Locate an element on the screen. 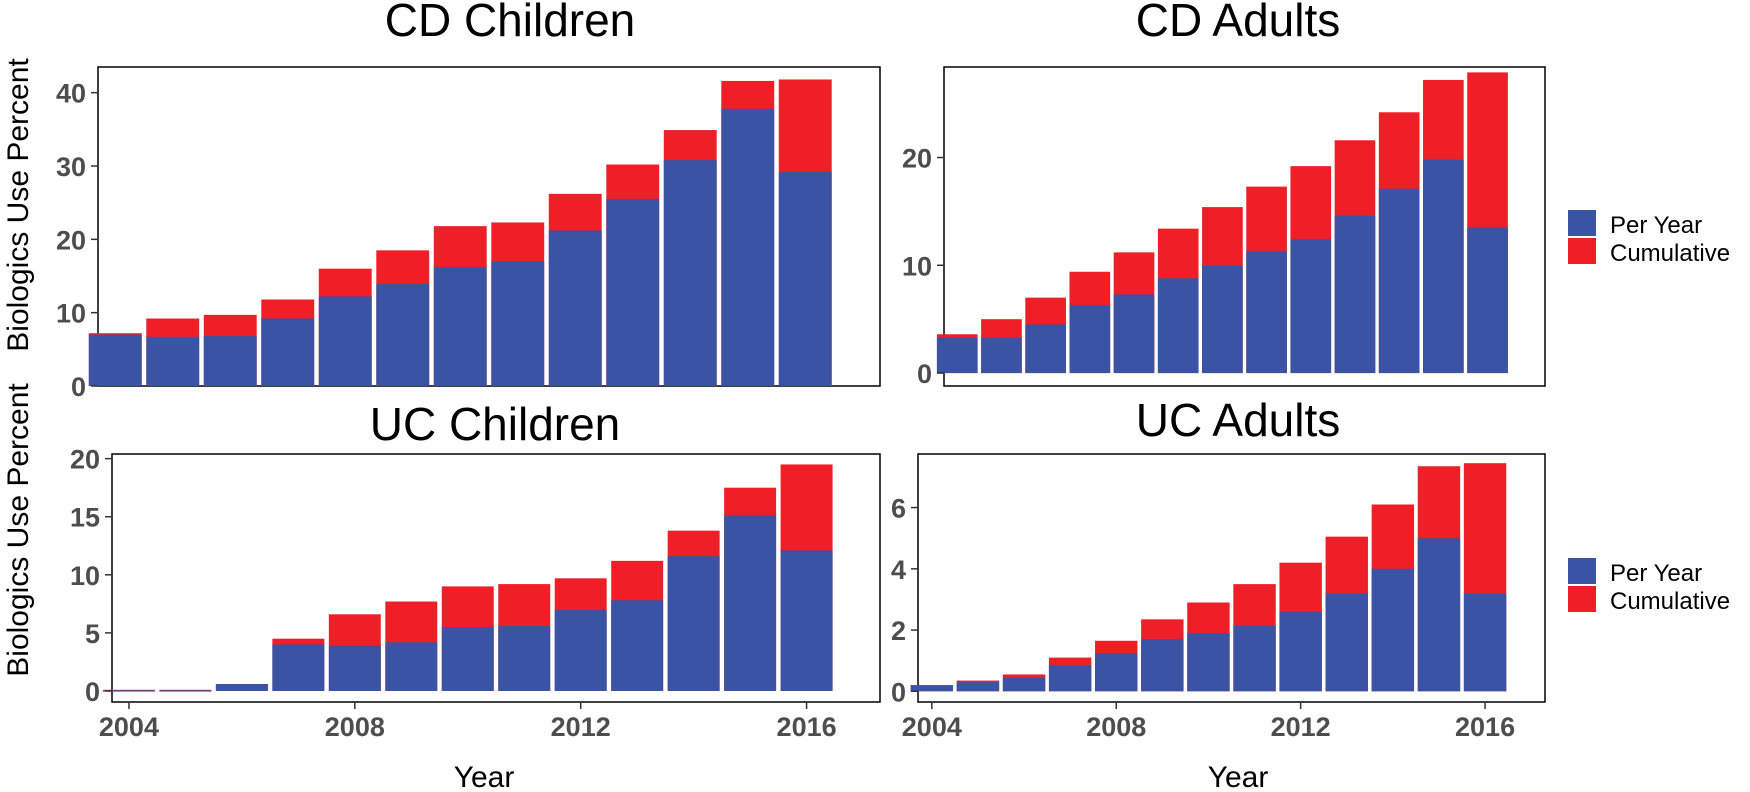  y-tick-label: 4 is located at coordinates (898, 570).